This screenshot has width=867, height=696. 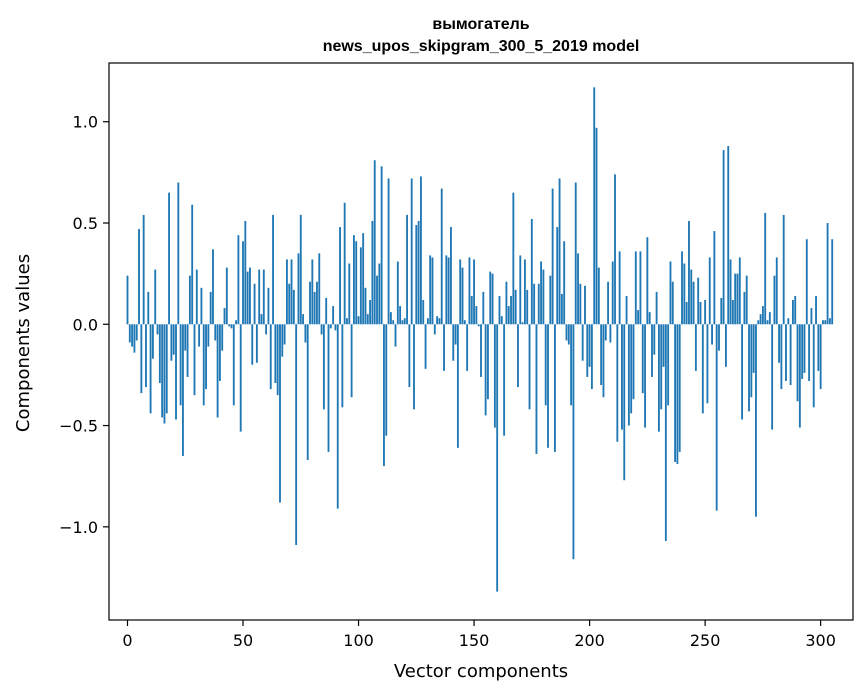 What do you see at coordinates (479, 635) in the screenshot?
I see `x-axis-ticks: 0 50 100 150 200 250 300` at bounding box center [479, 635].